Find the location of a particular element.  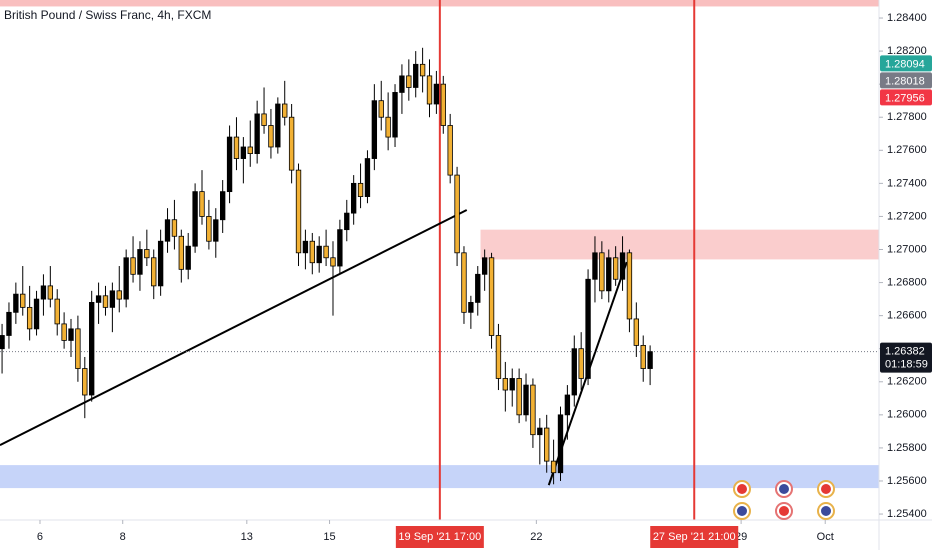

y-tick-label: 1.28400 is located at coordinates (907, 18).